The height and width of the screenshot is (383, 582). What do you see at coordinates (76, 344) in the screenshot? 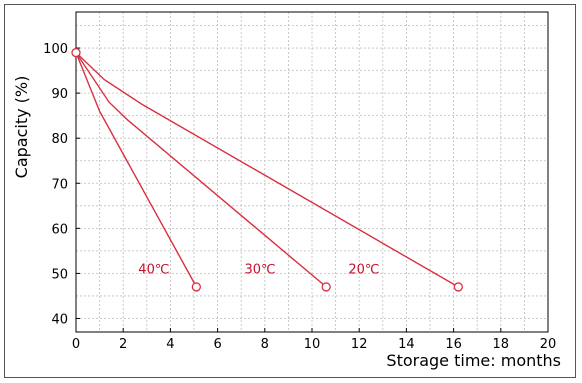
I see `x-tick-label: 0` at bounding box center [76, 344].